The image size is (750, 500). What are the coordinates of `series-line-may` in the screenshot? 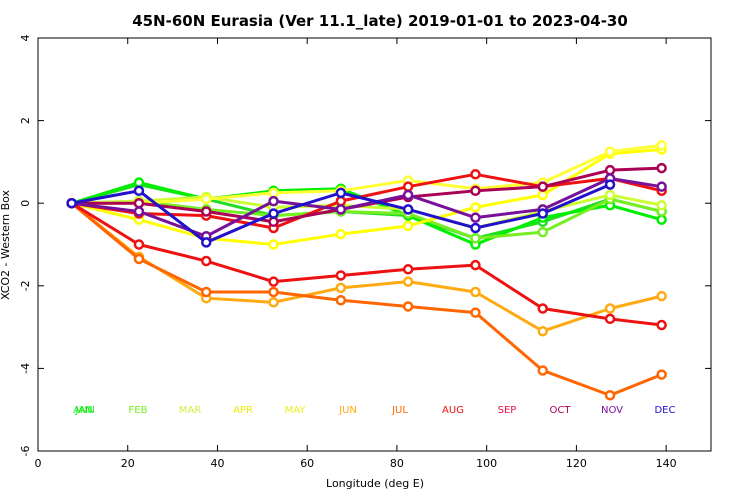 It's located at (366, 174).